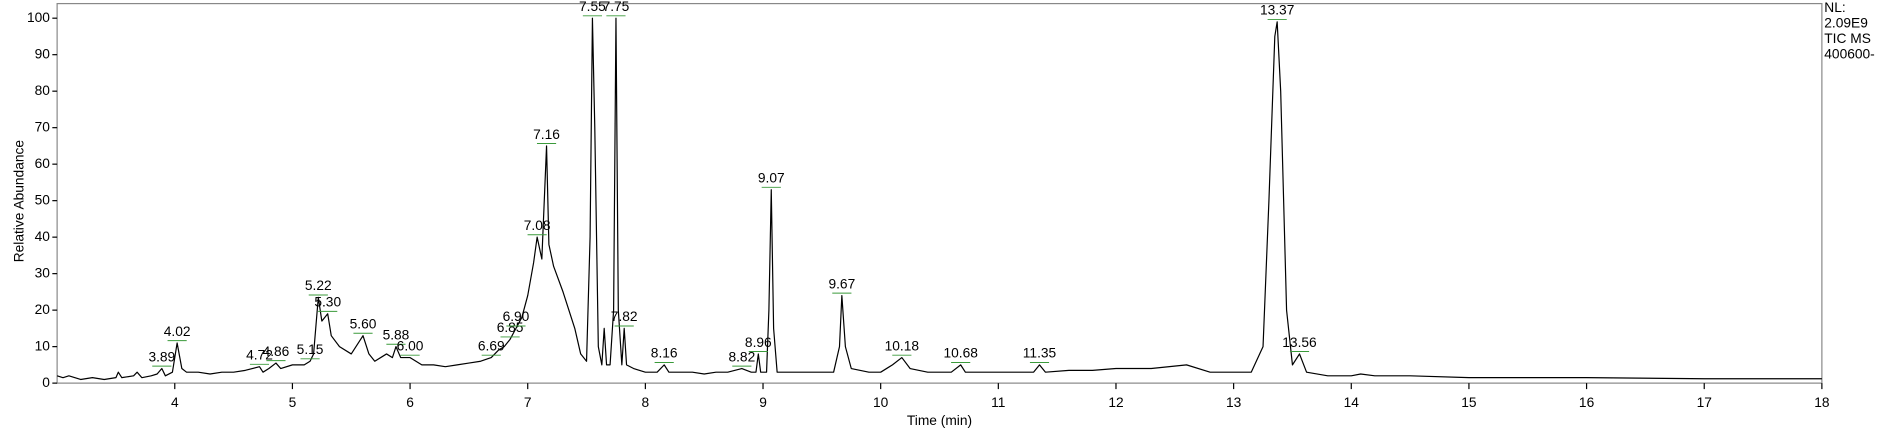  I want to click on x-tick-label: 12, so click(1115, 402).